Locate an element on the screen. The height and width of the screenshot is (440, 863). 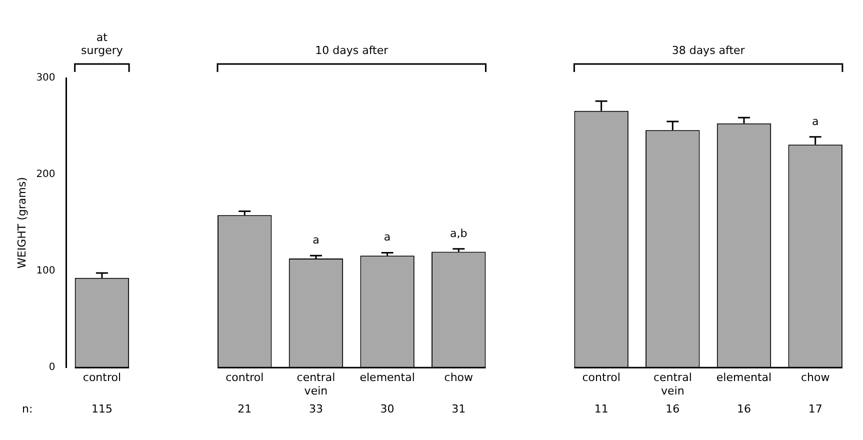
text: 33 is located at coordinates (315, 409).